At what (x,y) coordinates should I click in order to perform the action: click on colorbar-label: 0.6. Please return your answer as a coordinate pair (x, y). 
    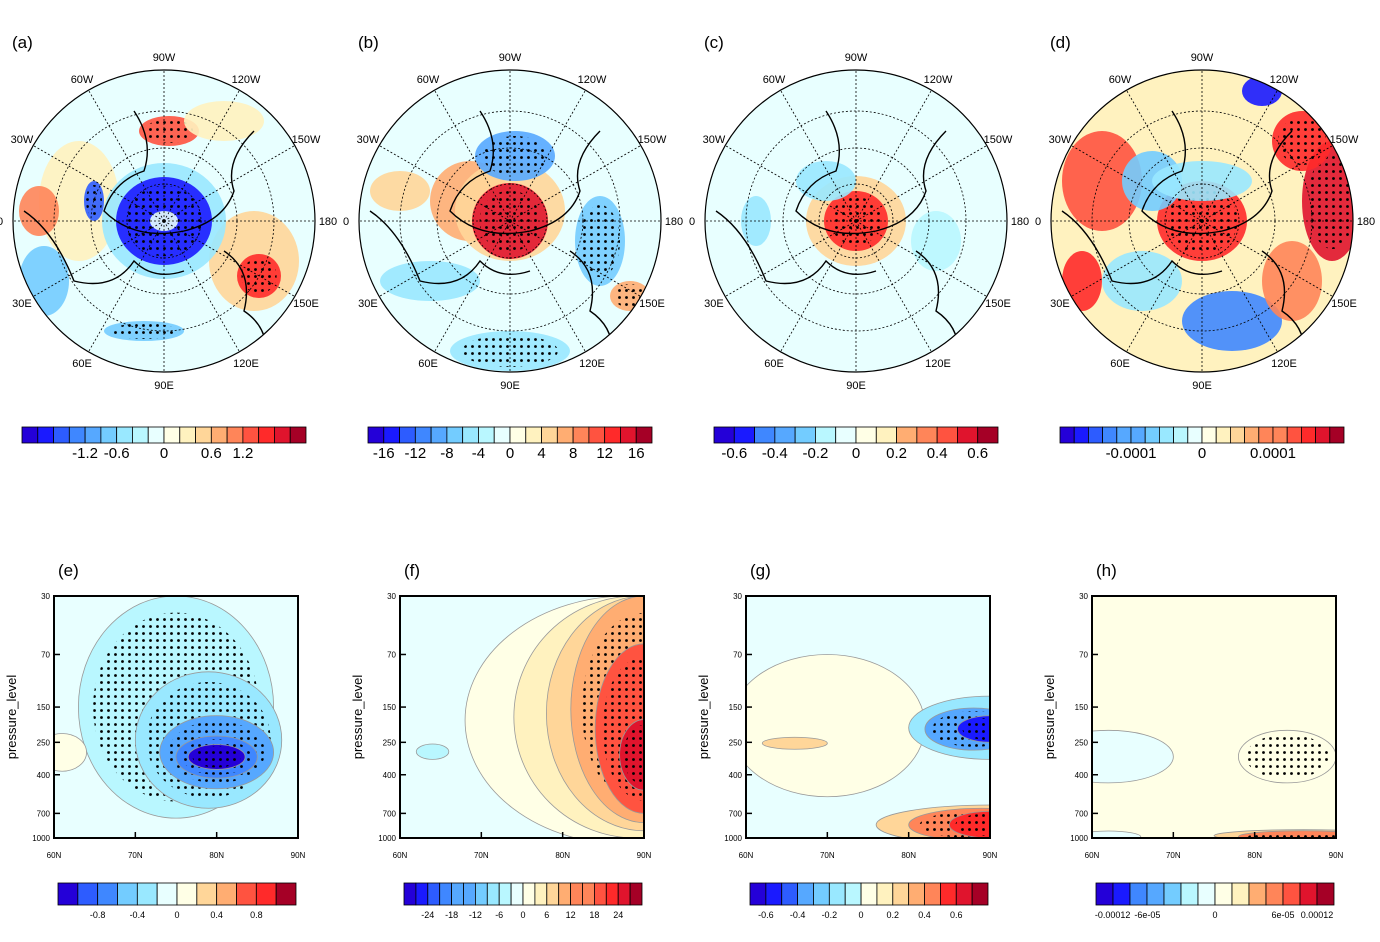
    Looking at the image, I should click on (956, 915).